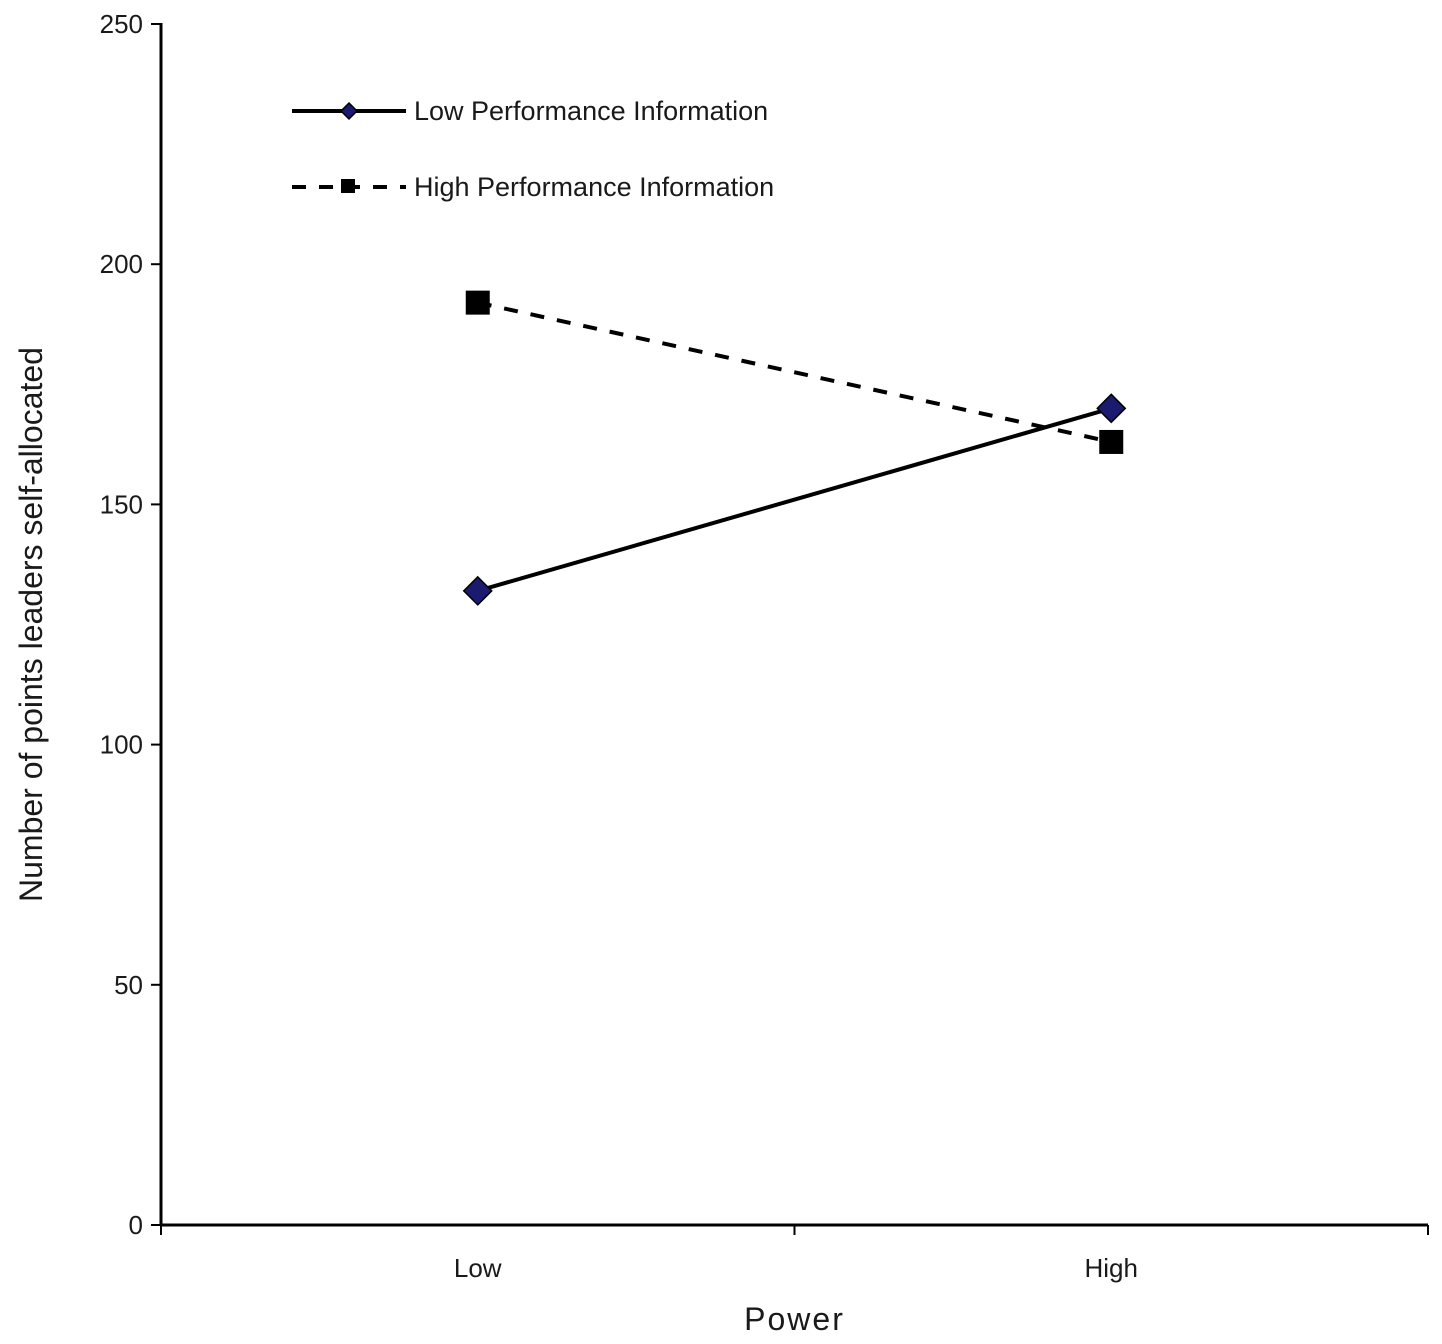 This screenshot has width=1442, height=1344. What do you see at coordinates (594, 187) in the screenshot?
I see `legend-label: High Performance Information` at bounding box center [594, 187].